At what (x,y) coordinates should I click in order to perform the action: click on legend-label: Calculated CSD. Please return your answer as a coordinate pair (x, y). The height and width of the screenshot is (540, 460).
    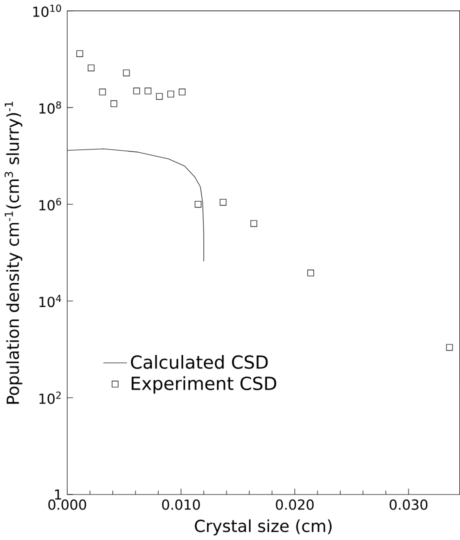
    Looking at the image, I should click on (199, 361).